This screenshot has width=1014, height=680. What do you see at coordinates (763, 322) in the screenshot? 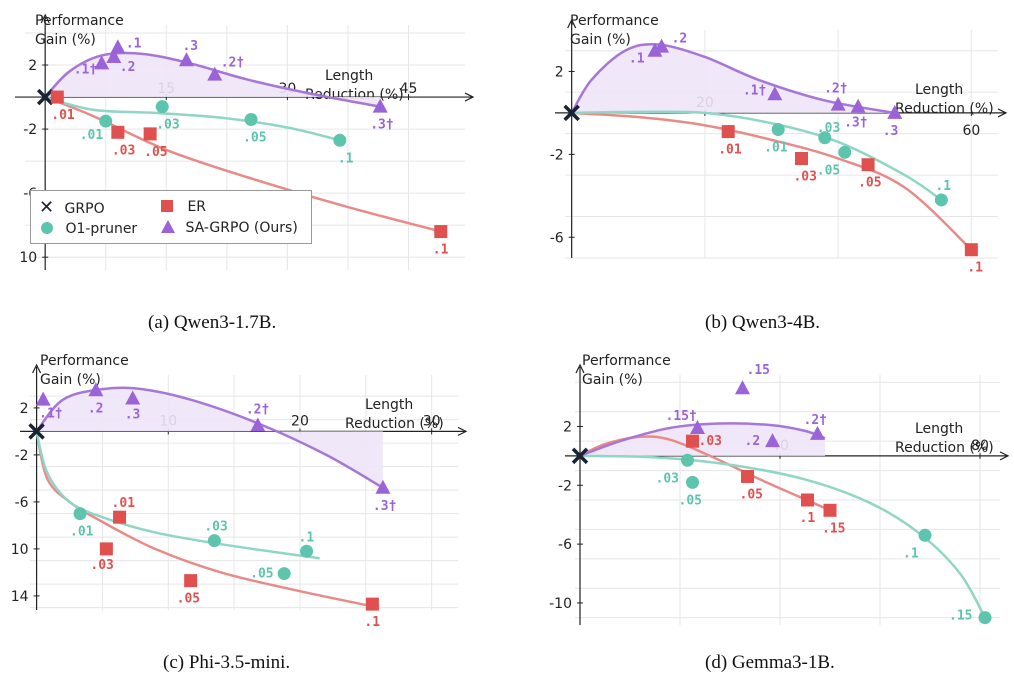
I see `caption-b: (b) Qwen3-4B.` at bounding box center [763, 322].